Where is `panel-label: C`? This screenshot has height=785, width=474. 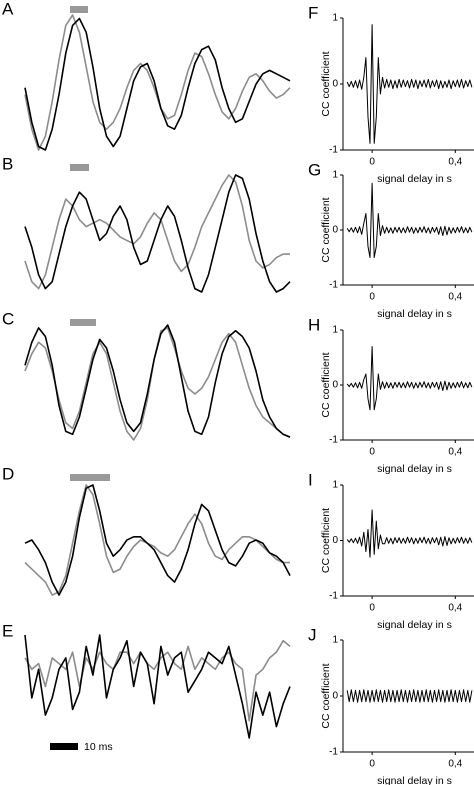
panel-label: C is located at coordinates (8, 318).